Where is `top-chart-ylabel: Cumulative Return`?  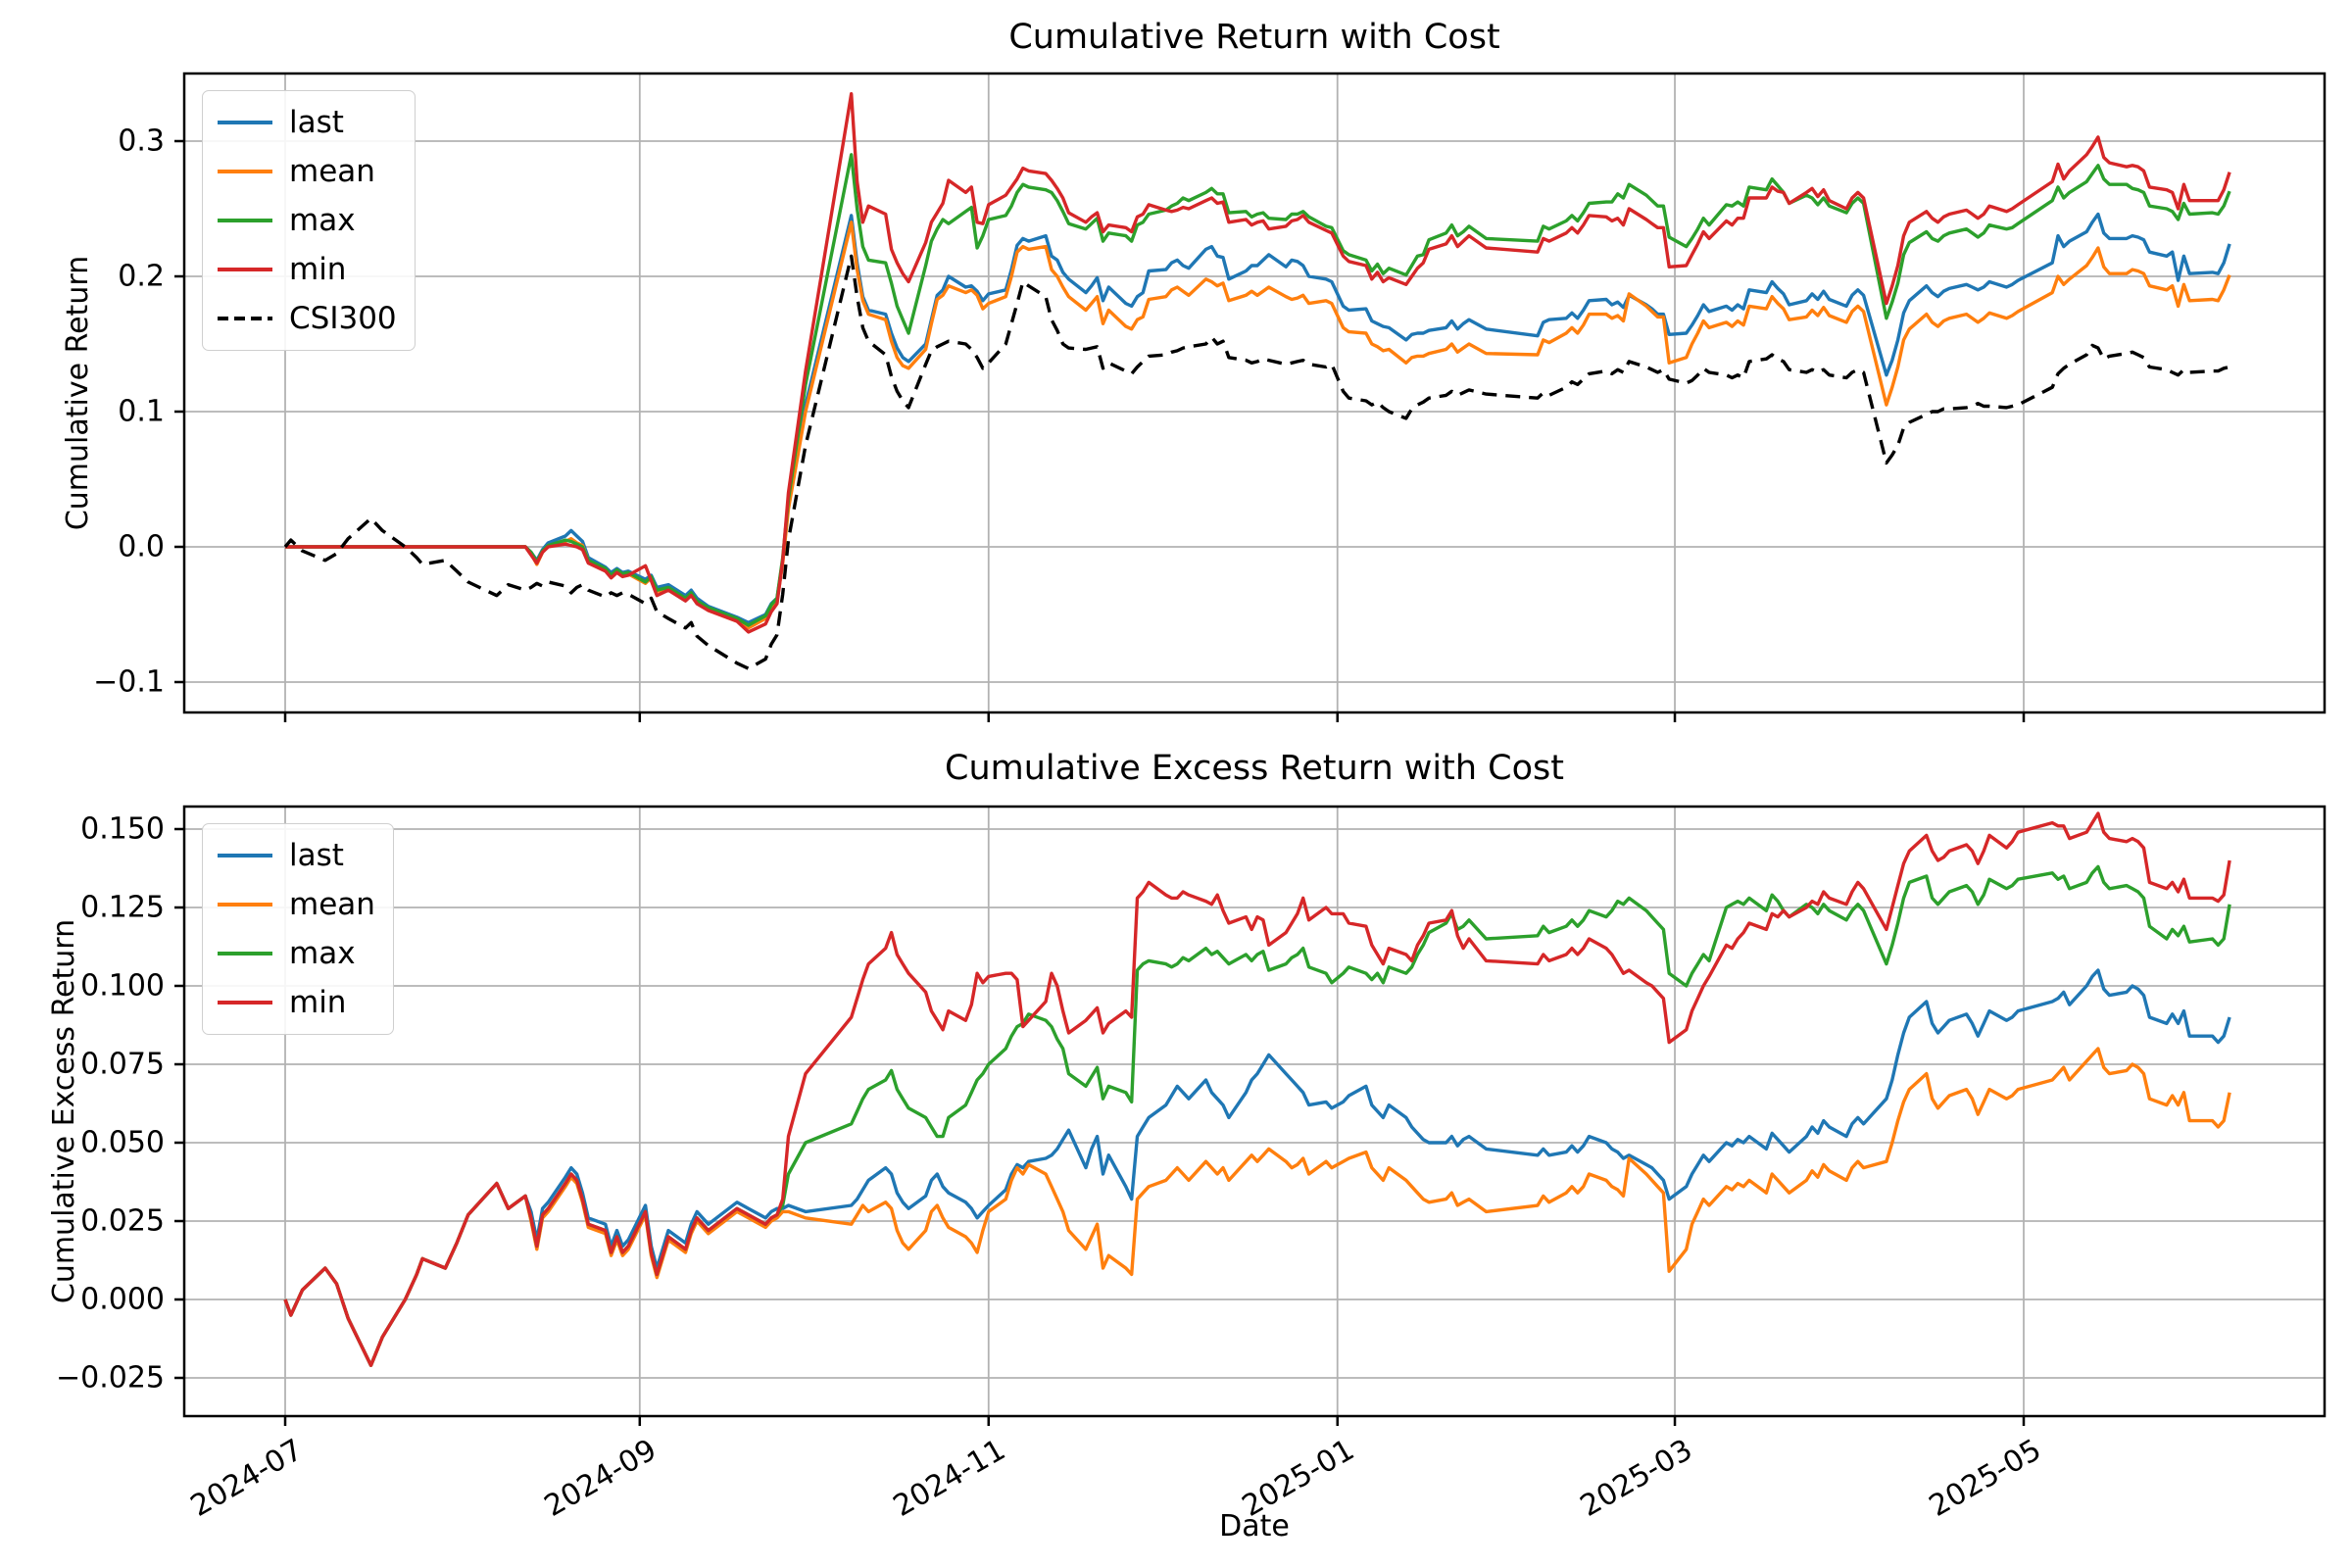
top-chart-ylabel: Cumulative Return is located at coordinates (78, 393).